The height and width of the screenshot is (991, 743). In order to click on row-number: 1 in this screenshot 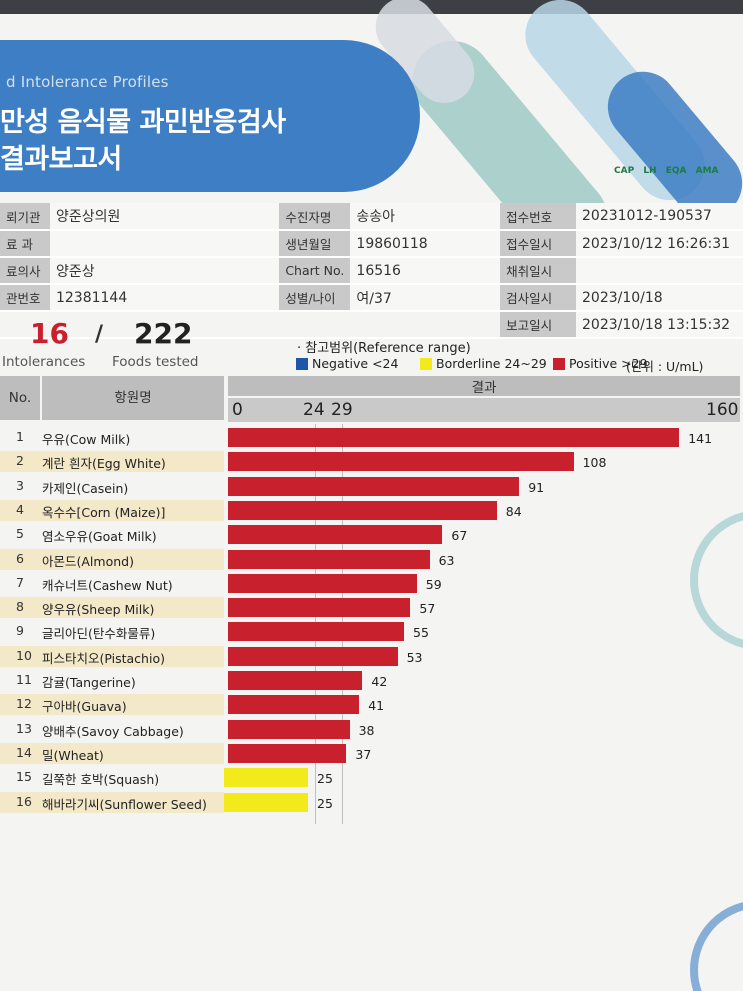, I will do `click(20, 436)`.